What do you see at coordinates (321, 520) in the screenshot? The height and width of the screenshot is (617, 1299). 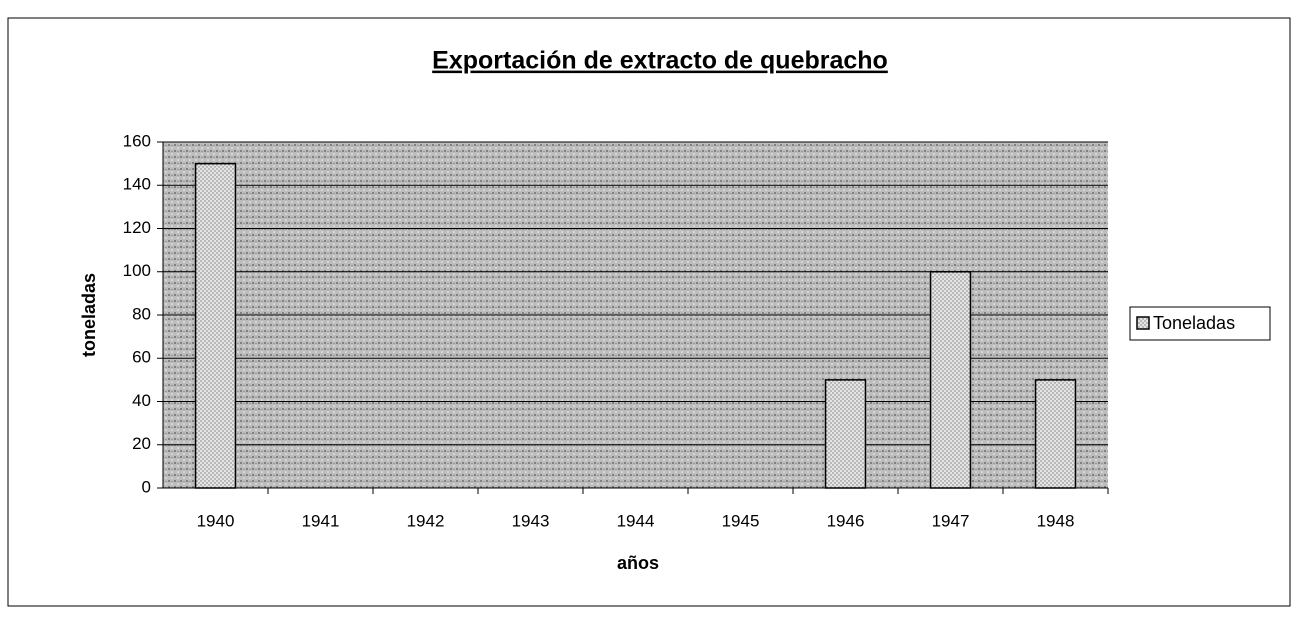 I see `x-tick-label: 1941` at bounding box center [321, 520].